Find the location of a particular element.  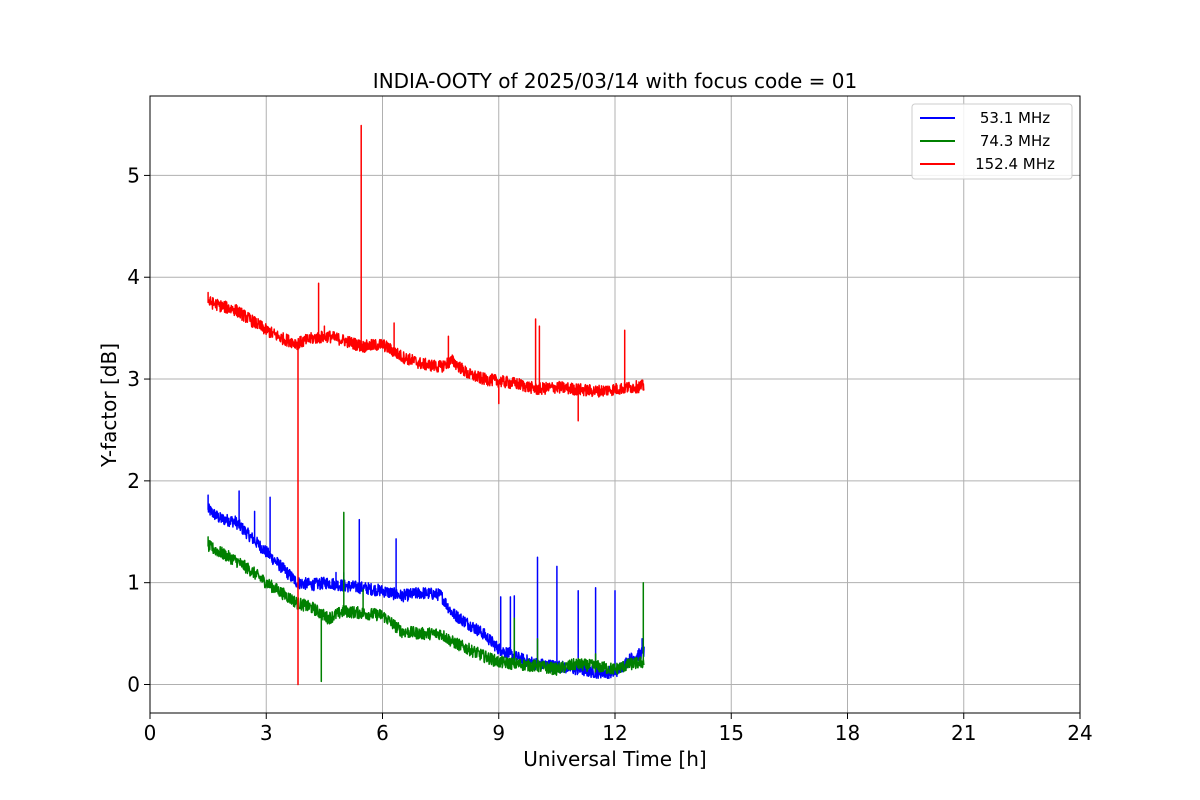

x-tick-label: 18 is located at coordinates (847, 733).